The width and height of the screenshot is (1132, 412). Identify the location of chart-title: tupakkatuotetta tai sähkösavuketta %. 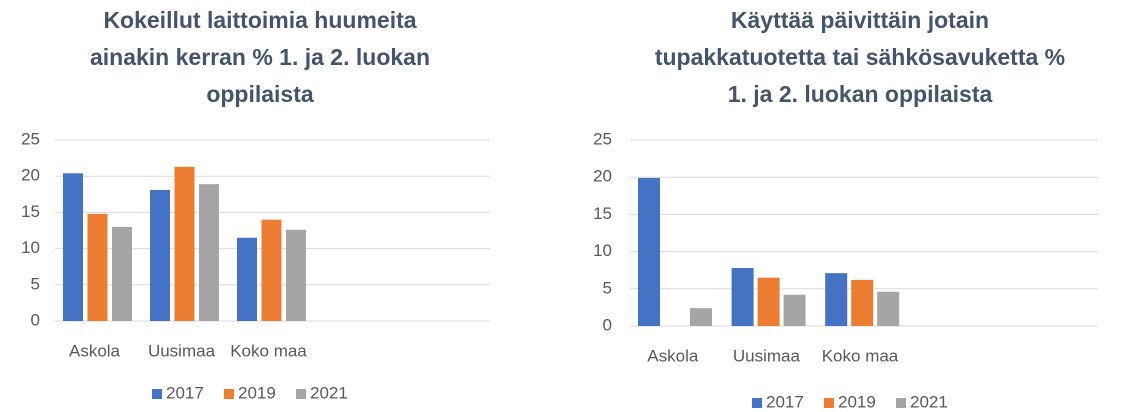
(860, 57).